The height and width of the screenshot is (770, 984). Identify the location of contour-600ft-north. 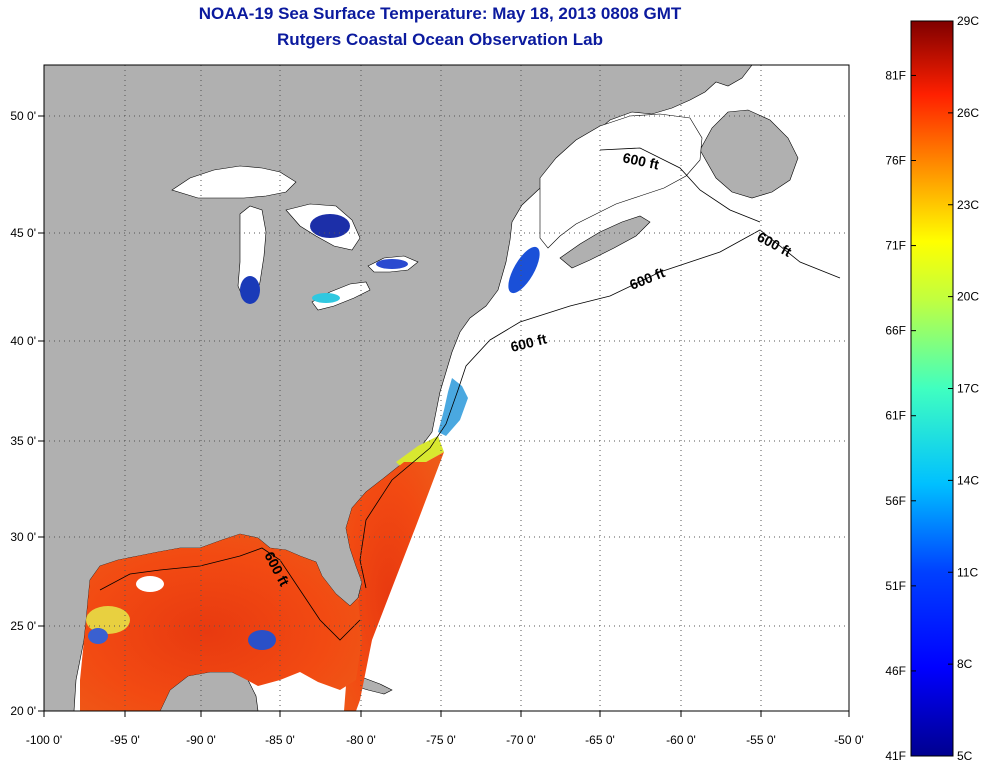
(680, 185).